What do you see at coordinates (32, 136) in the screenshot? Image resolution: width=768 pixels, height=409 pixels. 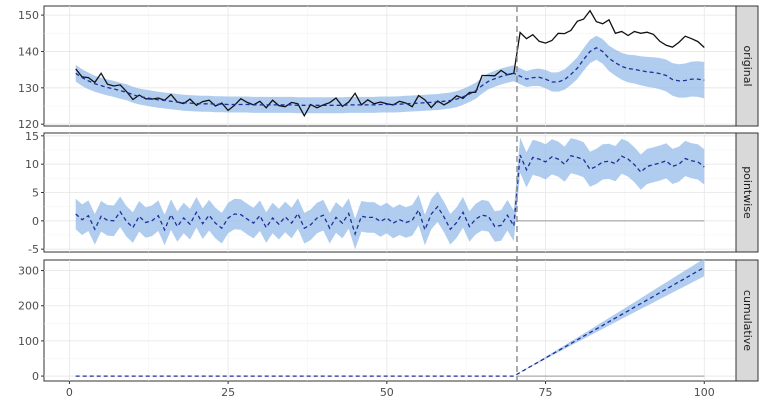 I see `y-tick-label: 15` at bounding box center [32, 136].